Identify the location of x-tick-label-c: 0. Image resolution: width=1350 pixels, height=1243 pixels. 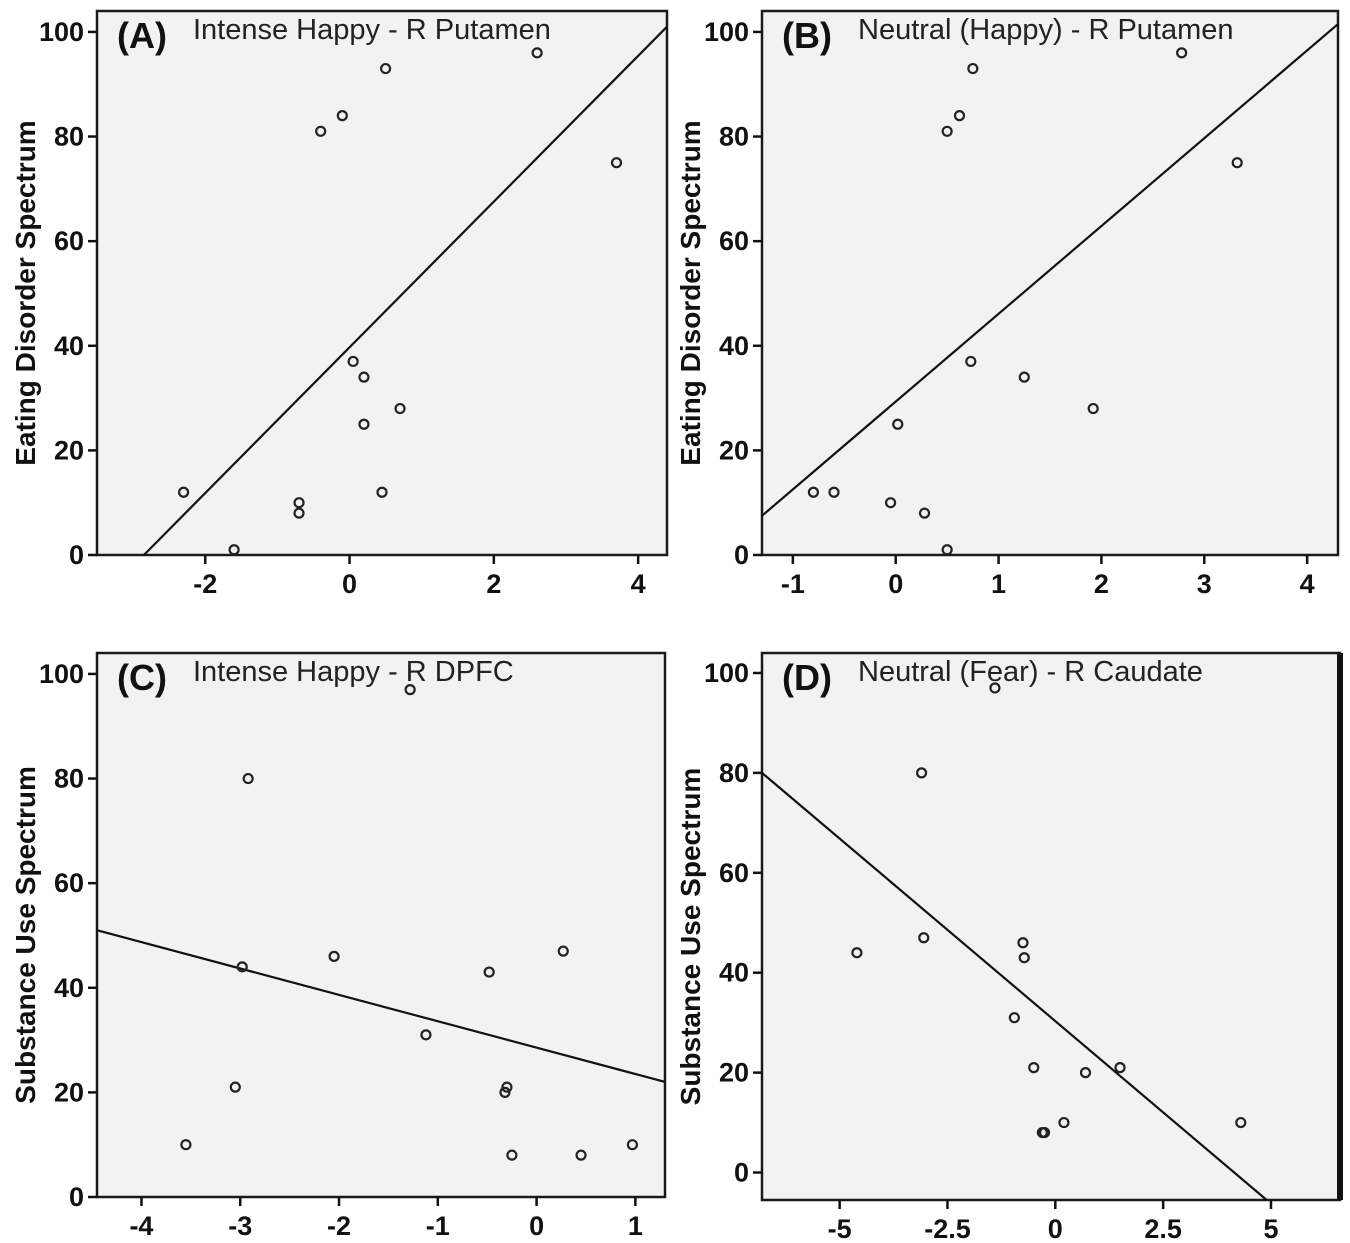
(536, 1226).